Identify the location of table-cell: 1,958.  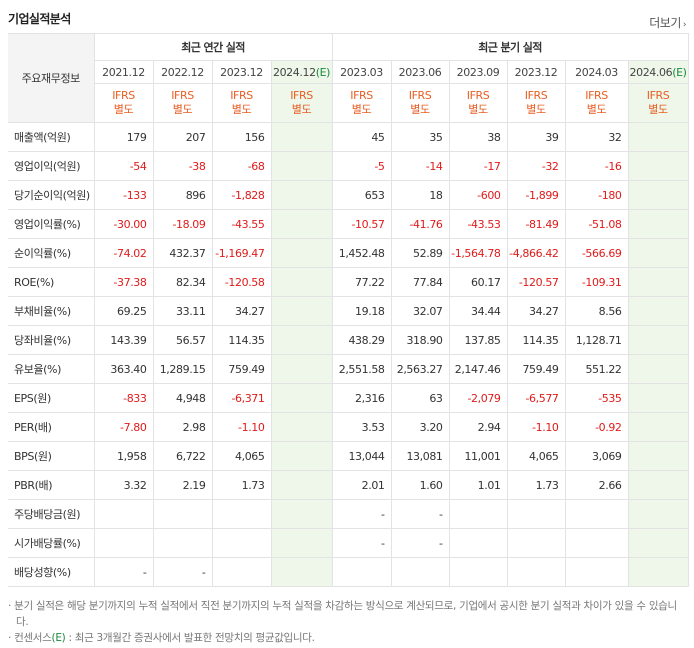
(123, 456).